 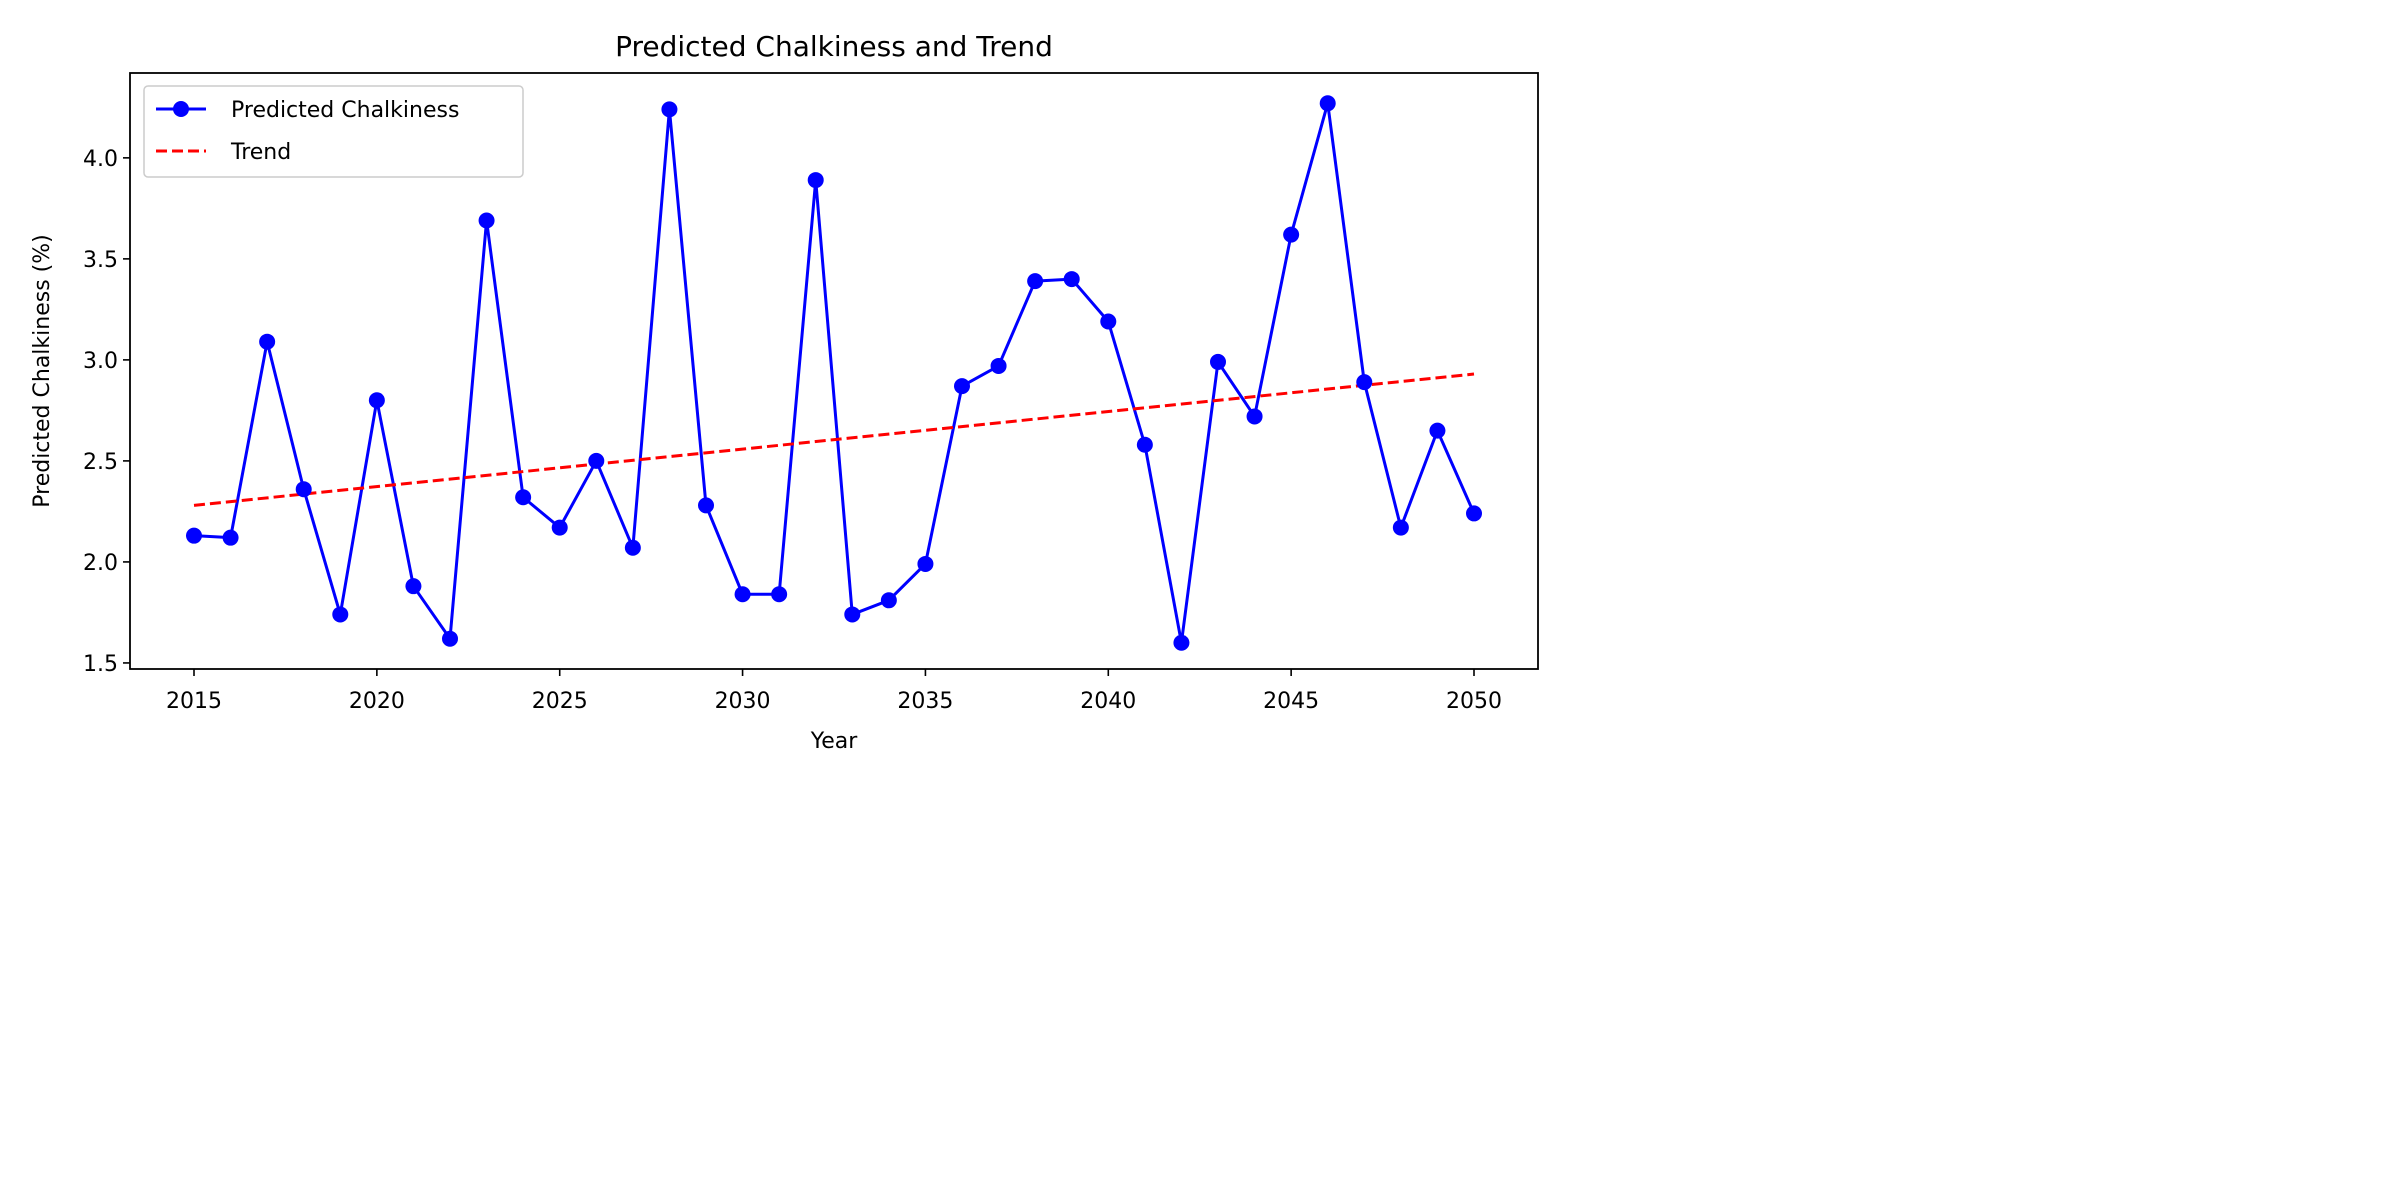 I want to click on legend: Predicted Chalkiness Trend, so click(x=333, y=131).